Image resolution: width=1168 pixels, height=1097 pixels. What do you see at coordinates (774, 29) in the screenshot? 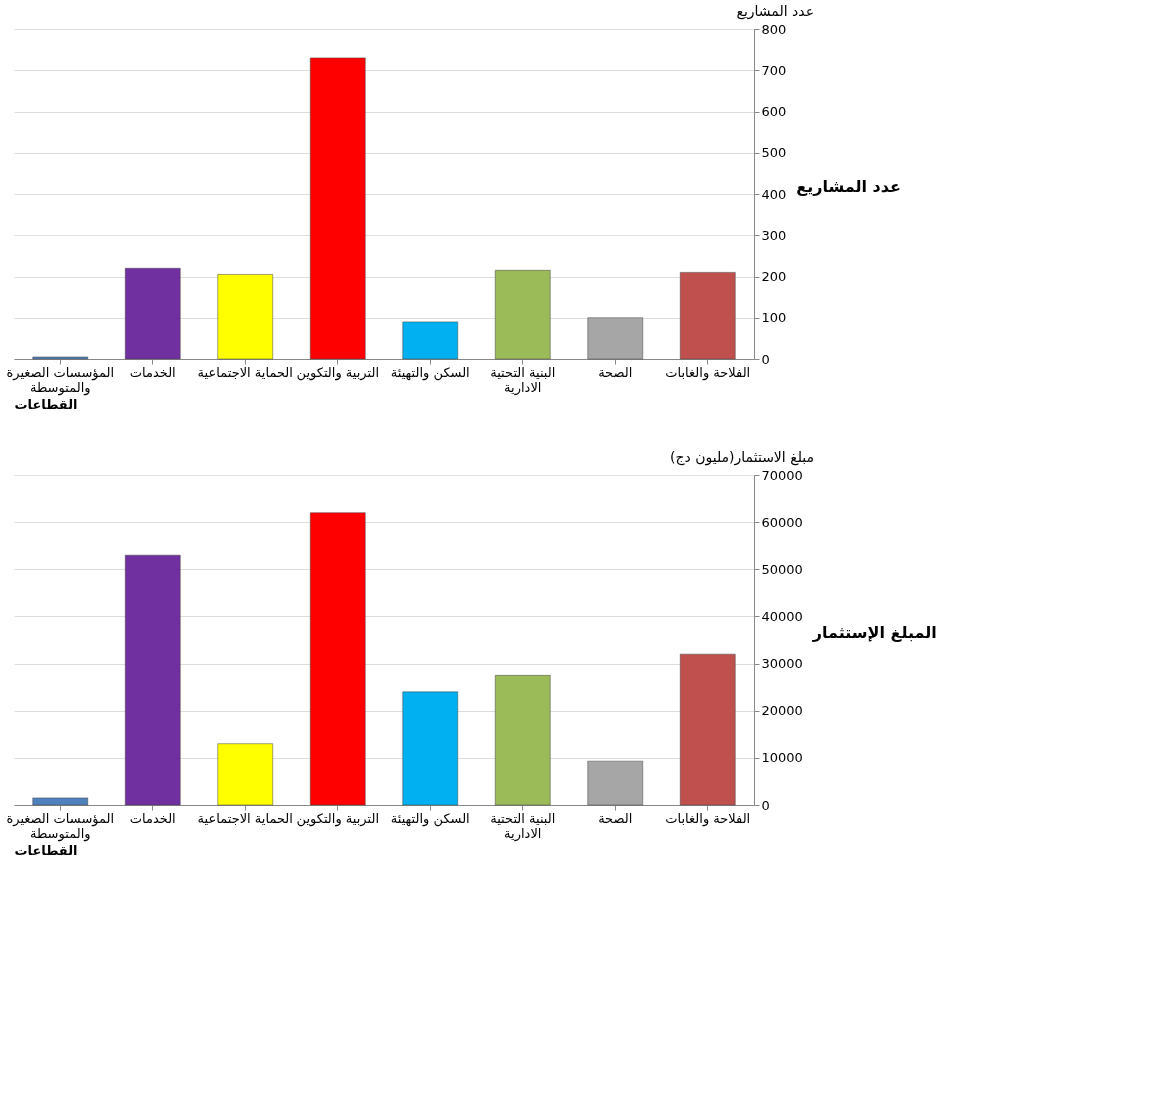
I see `y-tick-label: 800` at bounding box center [774, 29].